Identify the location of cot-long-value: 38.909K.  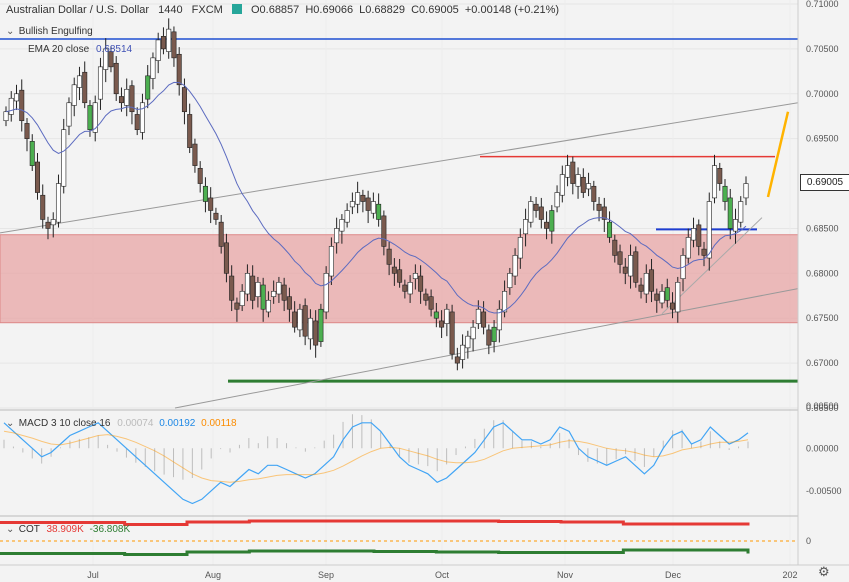
(65, 529).